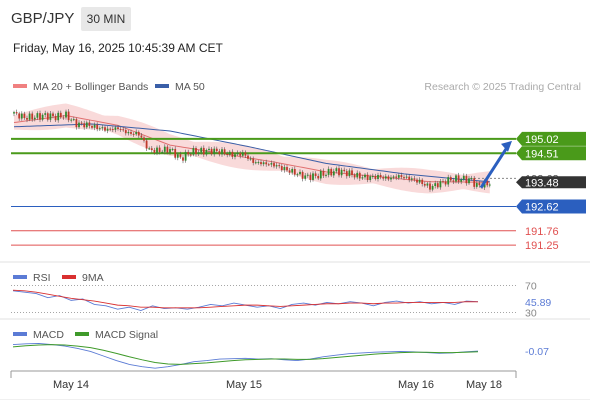 This screenshot has height=400, width=590. What do you see at coordinates (126, 335) in the screenshot?
I see `legend-label-macd-signal: MACD Signal` at bounding box center [126, 335].